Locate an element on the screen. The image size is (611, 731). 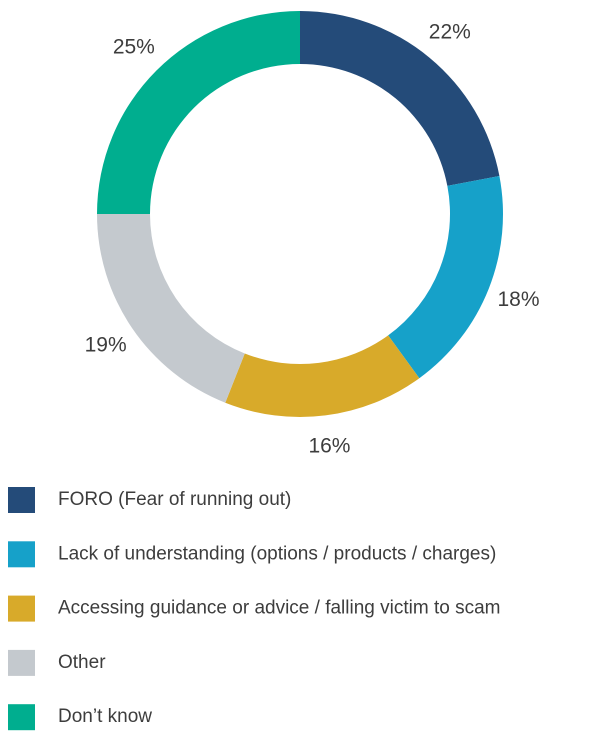
data-label: 16% is located at coordinates (329, 446).